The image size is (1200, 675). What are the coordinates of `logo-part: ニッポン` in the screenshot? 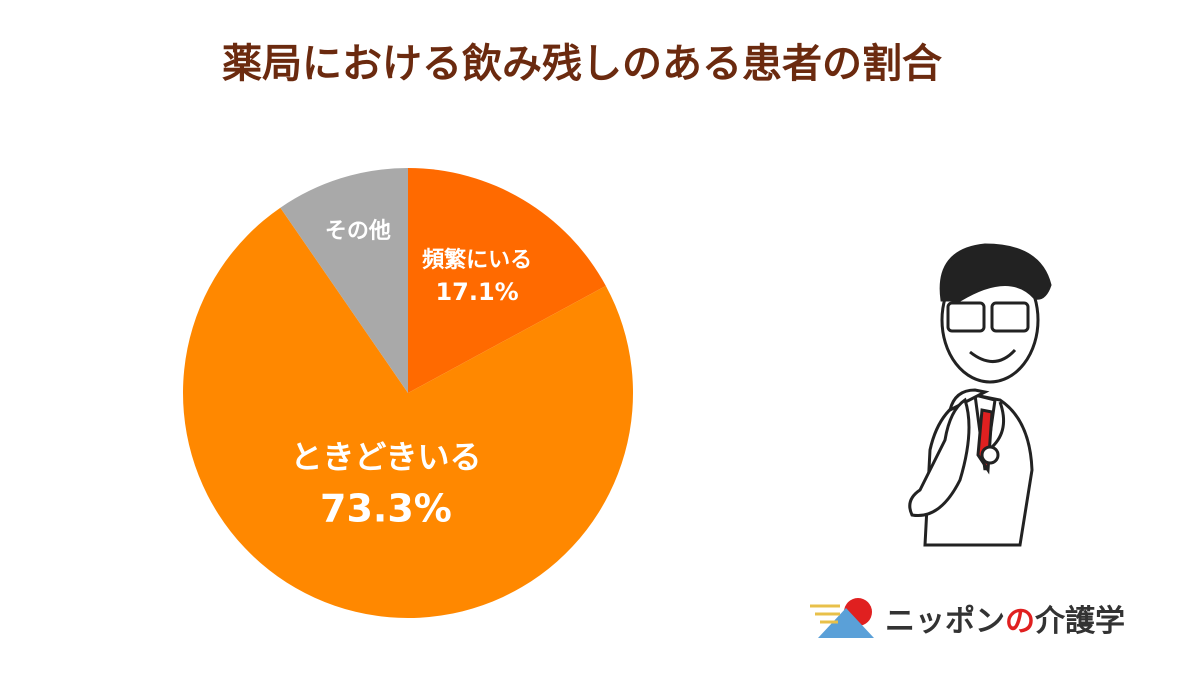 It's located at (945, 621).